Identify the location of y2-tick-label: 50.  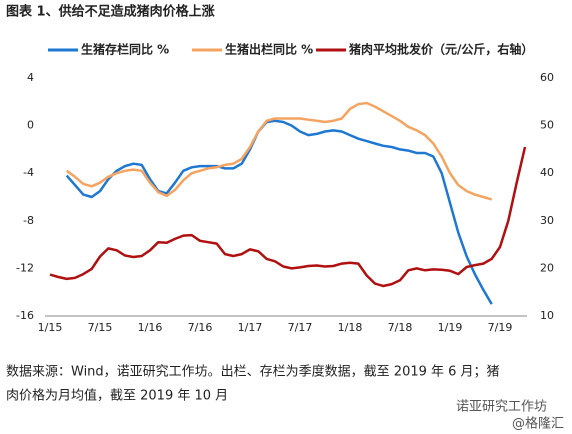
(547, 125).